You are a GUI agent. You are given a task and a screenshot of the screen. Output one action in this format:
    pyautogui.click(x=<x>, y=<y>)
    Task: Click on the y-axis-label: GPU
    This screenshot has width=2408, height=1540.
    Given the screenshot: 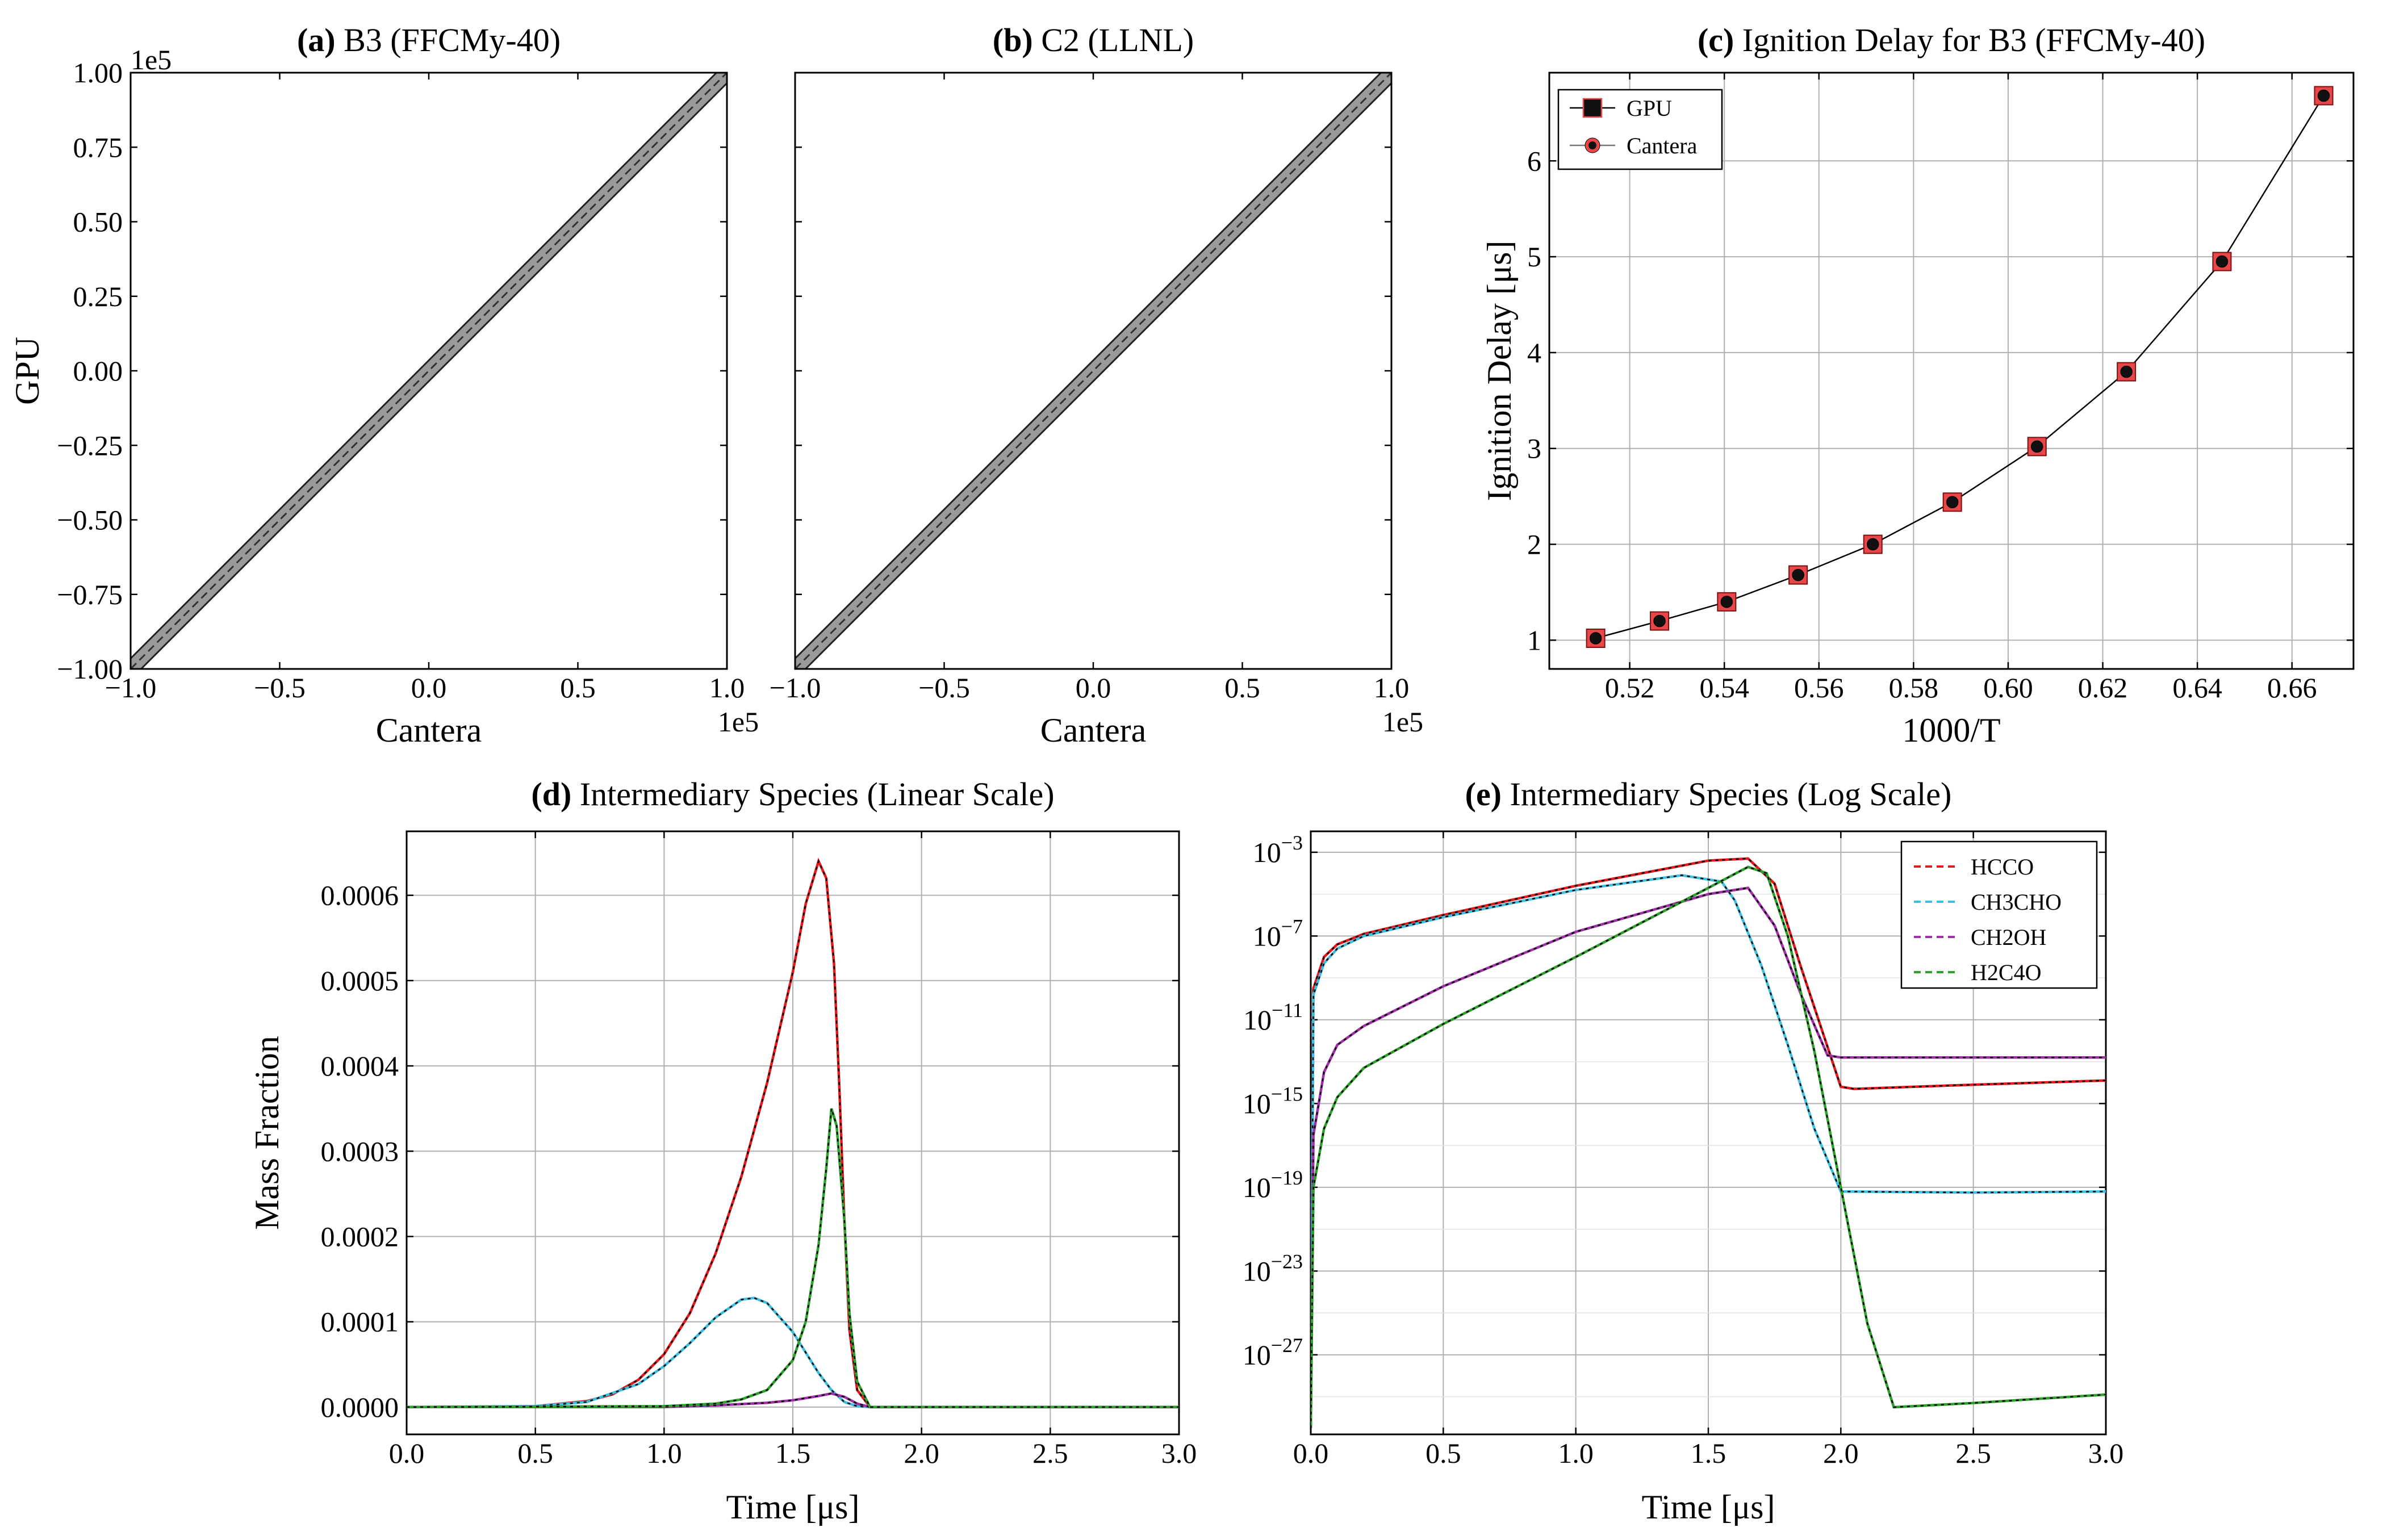 What is the action you would take?
    pyautogui.click(x=27, y=371)
    